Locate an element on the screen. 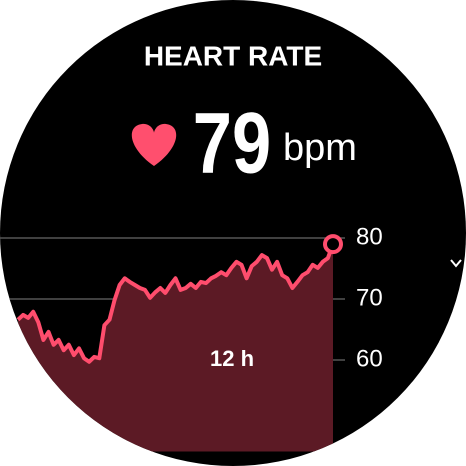 The image size is (466, 466). y-tick-label: 60 is located at coordinates (369, 358).